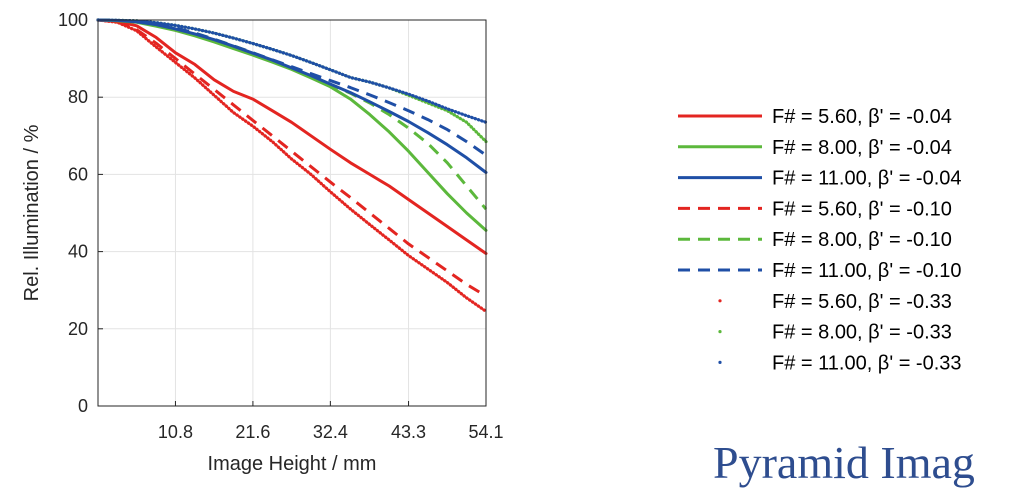 The height and width of the screenshot is (488, 1032). What do you see at coordinates (862, 209) in the screenshot?
I see `legend-label: F# = 5.60, β' = -0.10` at bounding box center [862, 209].